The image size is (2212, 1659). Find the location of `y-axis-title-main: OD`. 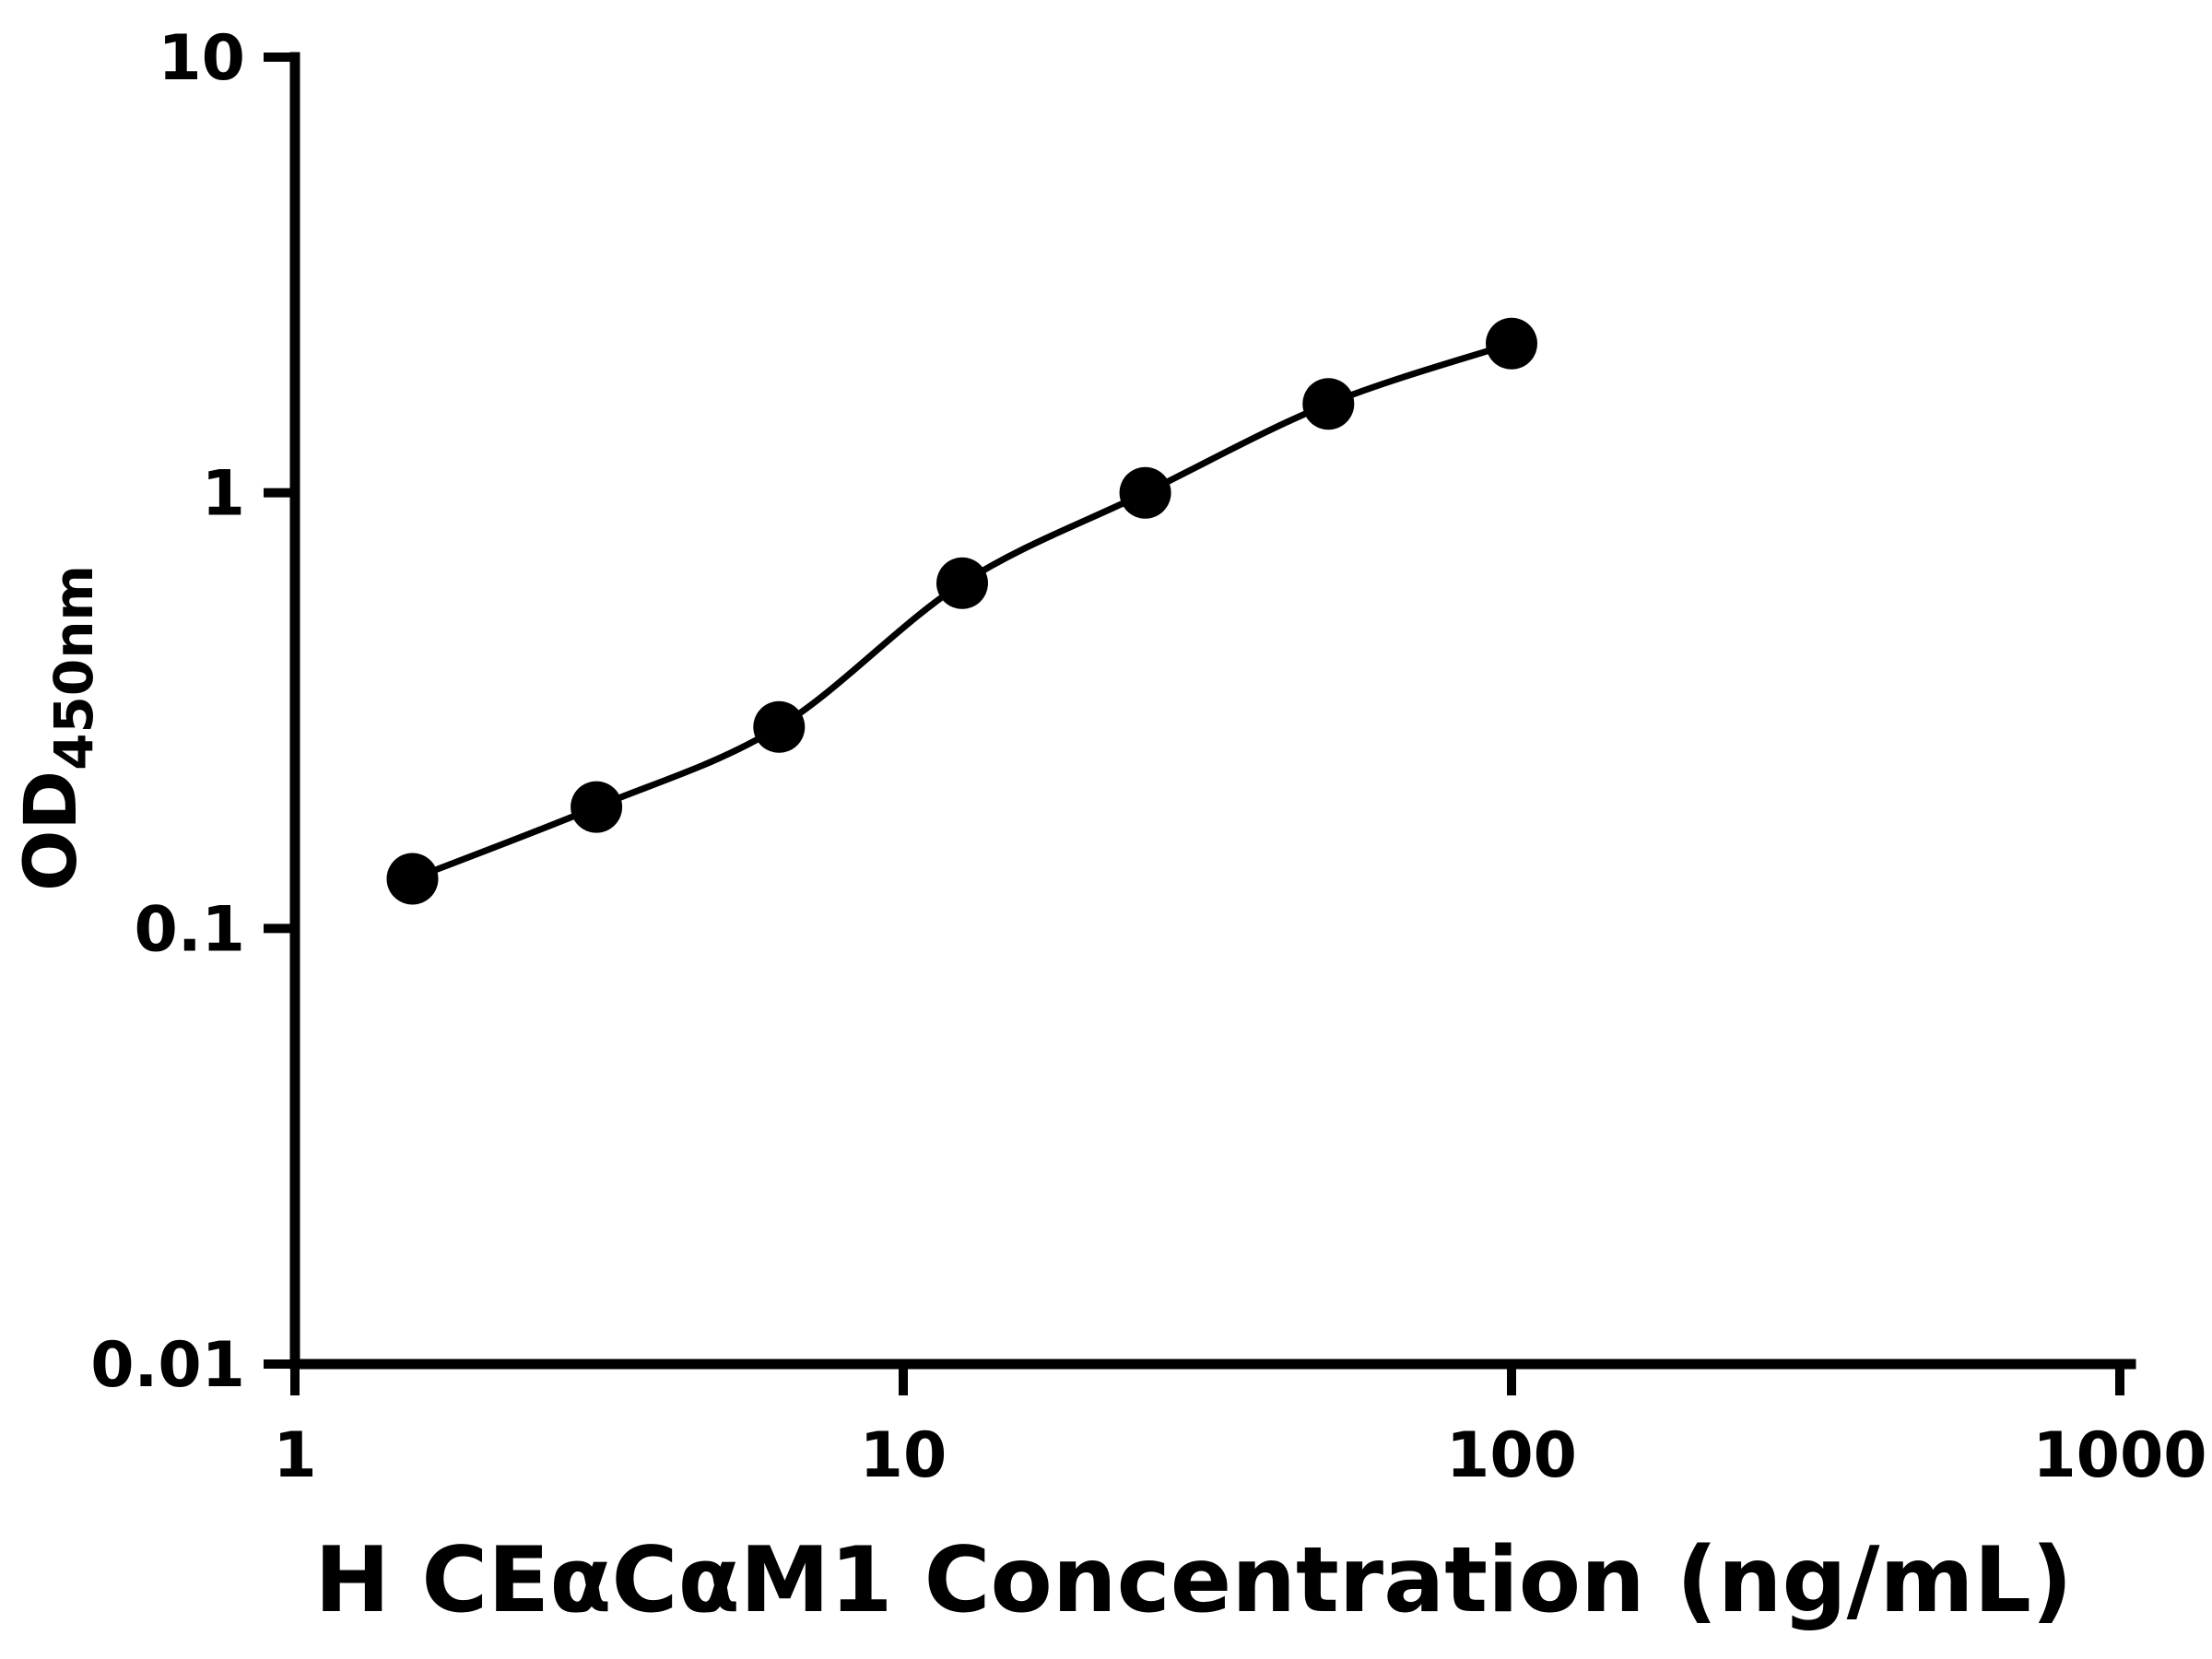

y-axis-title-main: OD is located at coordinates (51, 831).